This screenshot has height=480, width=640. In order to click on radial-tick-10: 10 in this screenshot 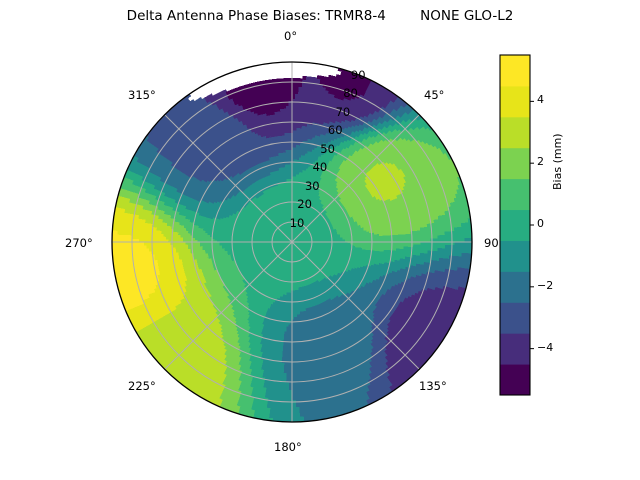, I will do `click(297, 223)`.